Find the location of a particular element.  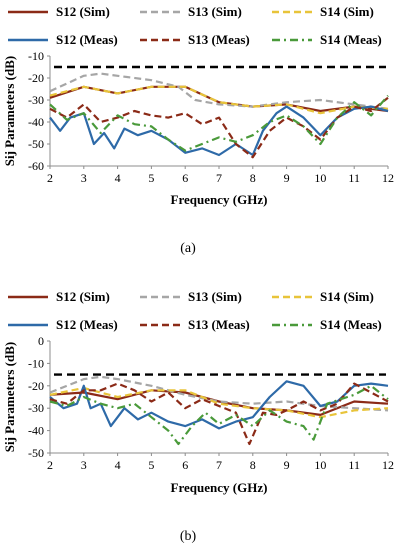

chart1-xtick-label: 10 is located at coordinates (320, 178).